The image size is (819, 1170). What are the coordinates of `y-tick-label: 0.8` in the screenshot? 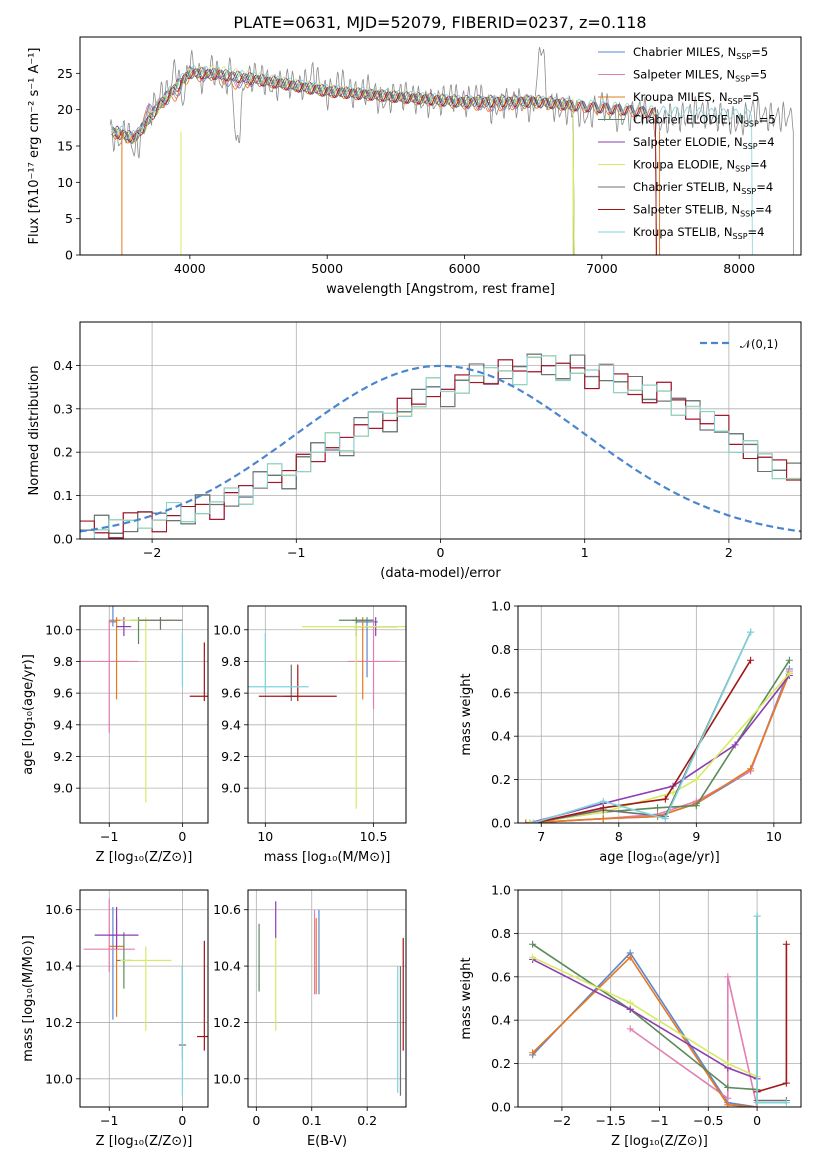 It's located at (501, 649).